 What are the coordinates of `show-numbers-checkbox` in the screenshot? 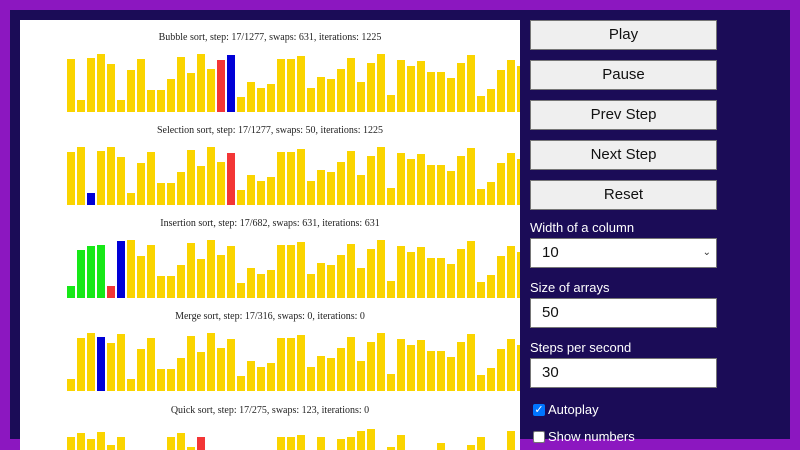 It's located at (539, 437).